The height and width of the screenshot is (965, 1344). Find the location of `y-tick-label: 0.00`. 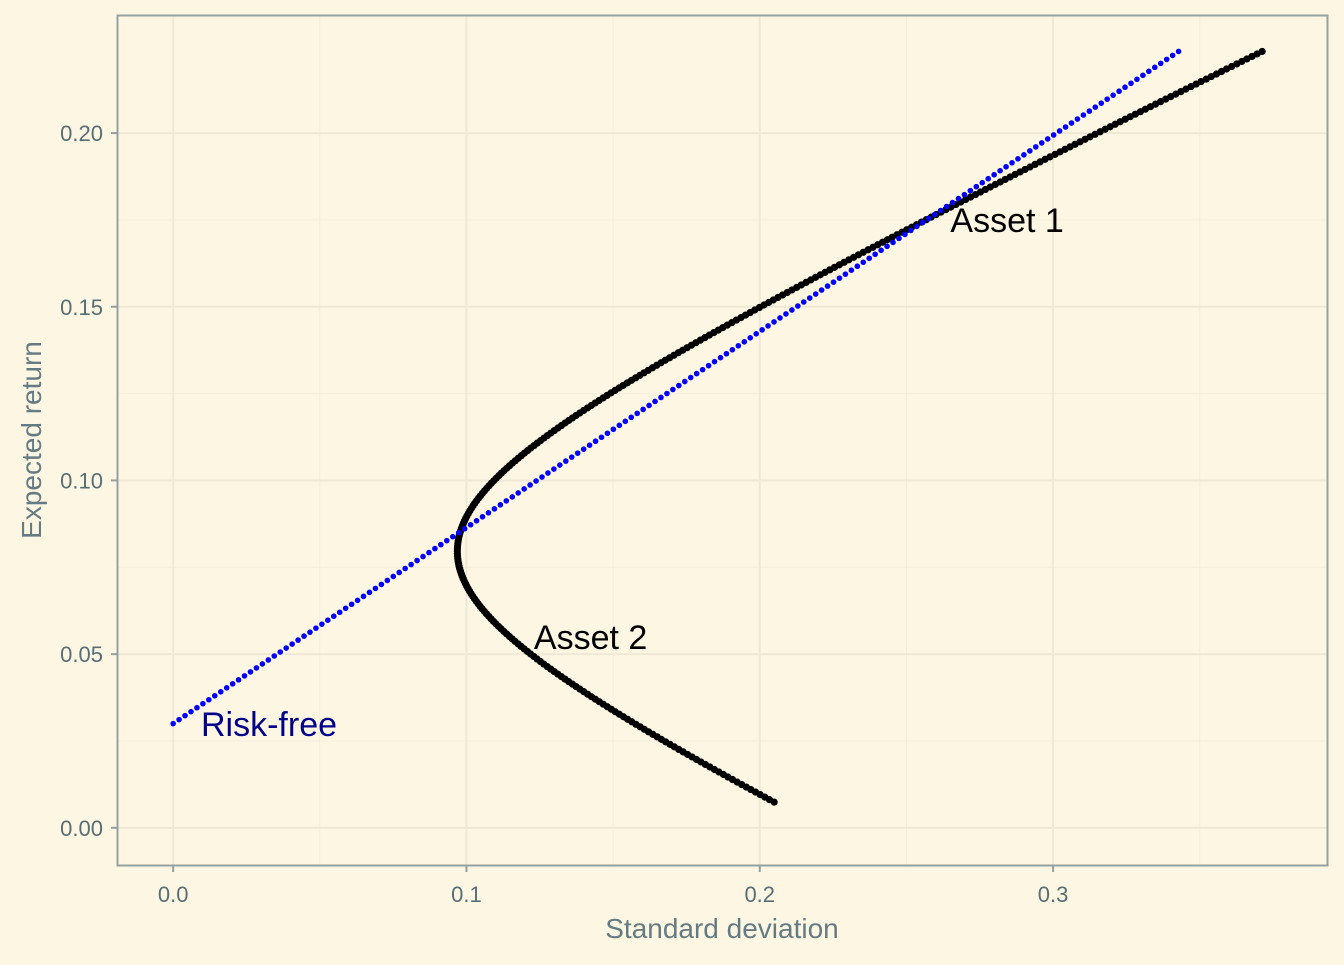

y-tick-label: 0.00 is located at coordinates (81, 828).